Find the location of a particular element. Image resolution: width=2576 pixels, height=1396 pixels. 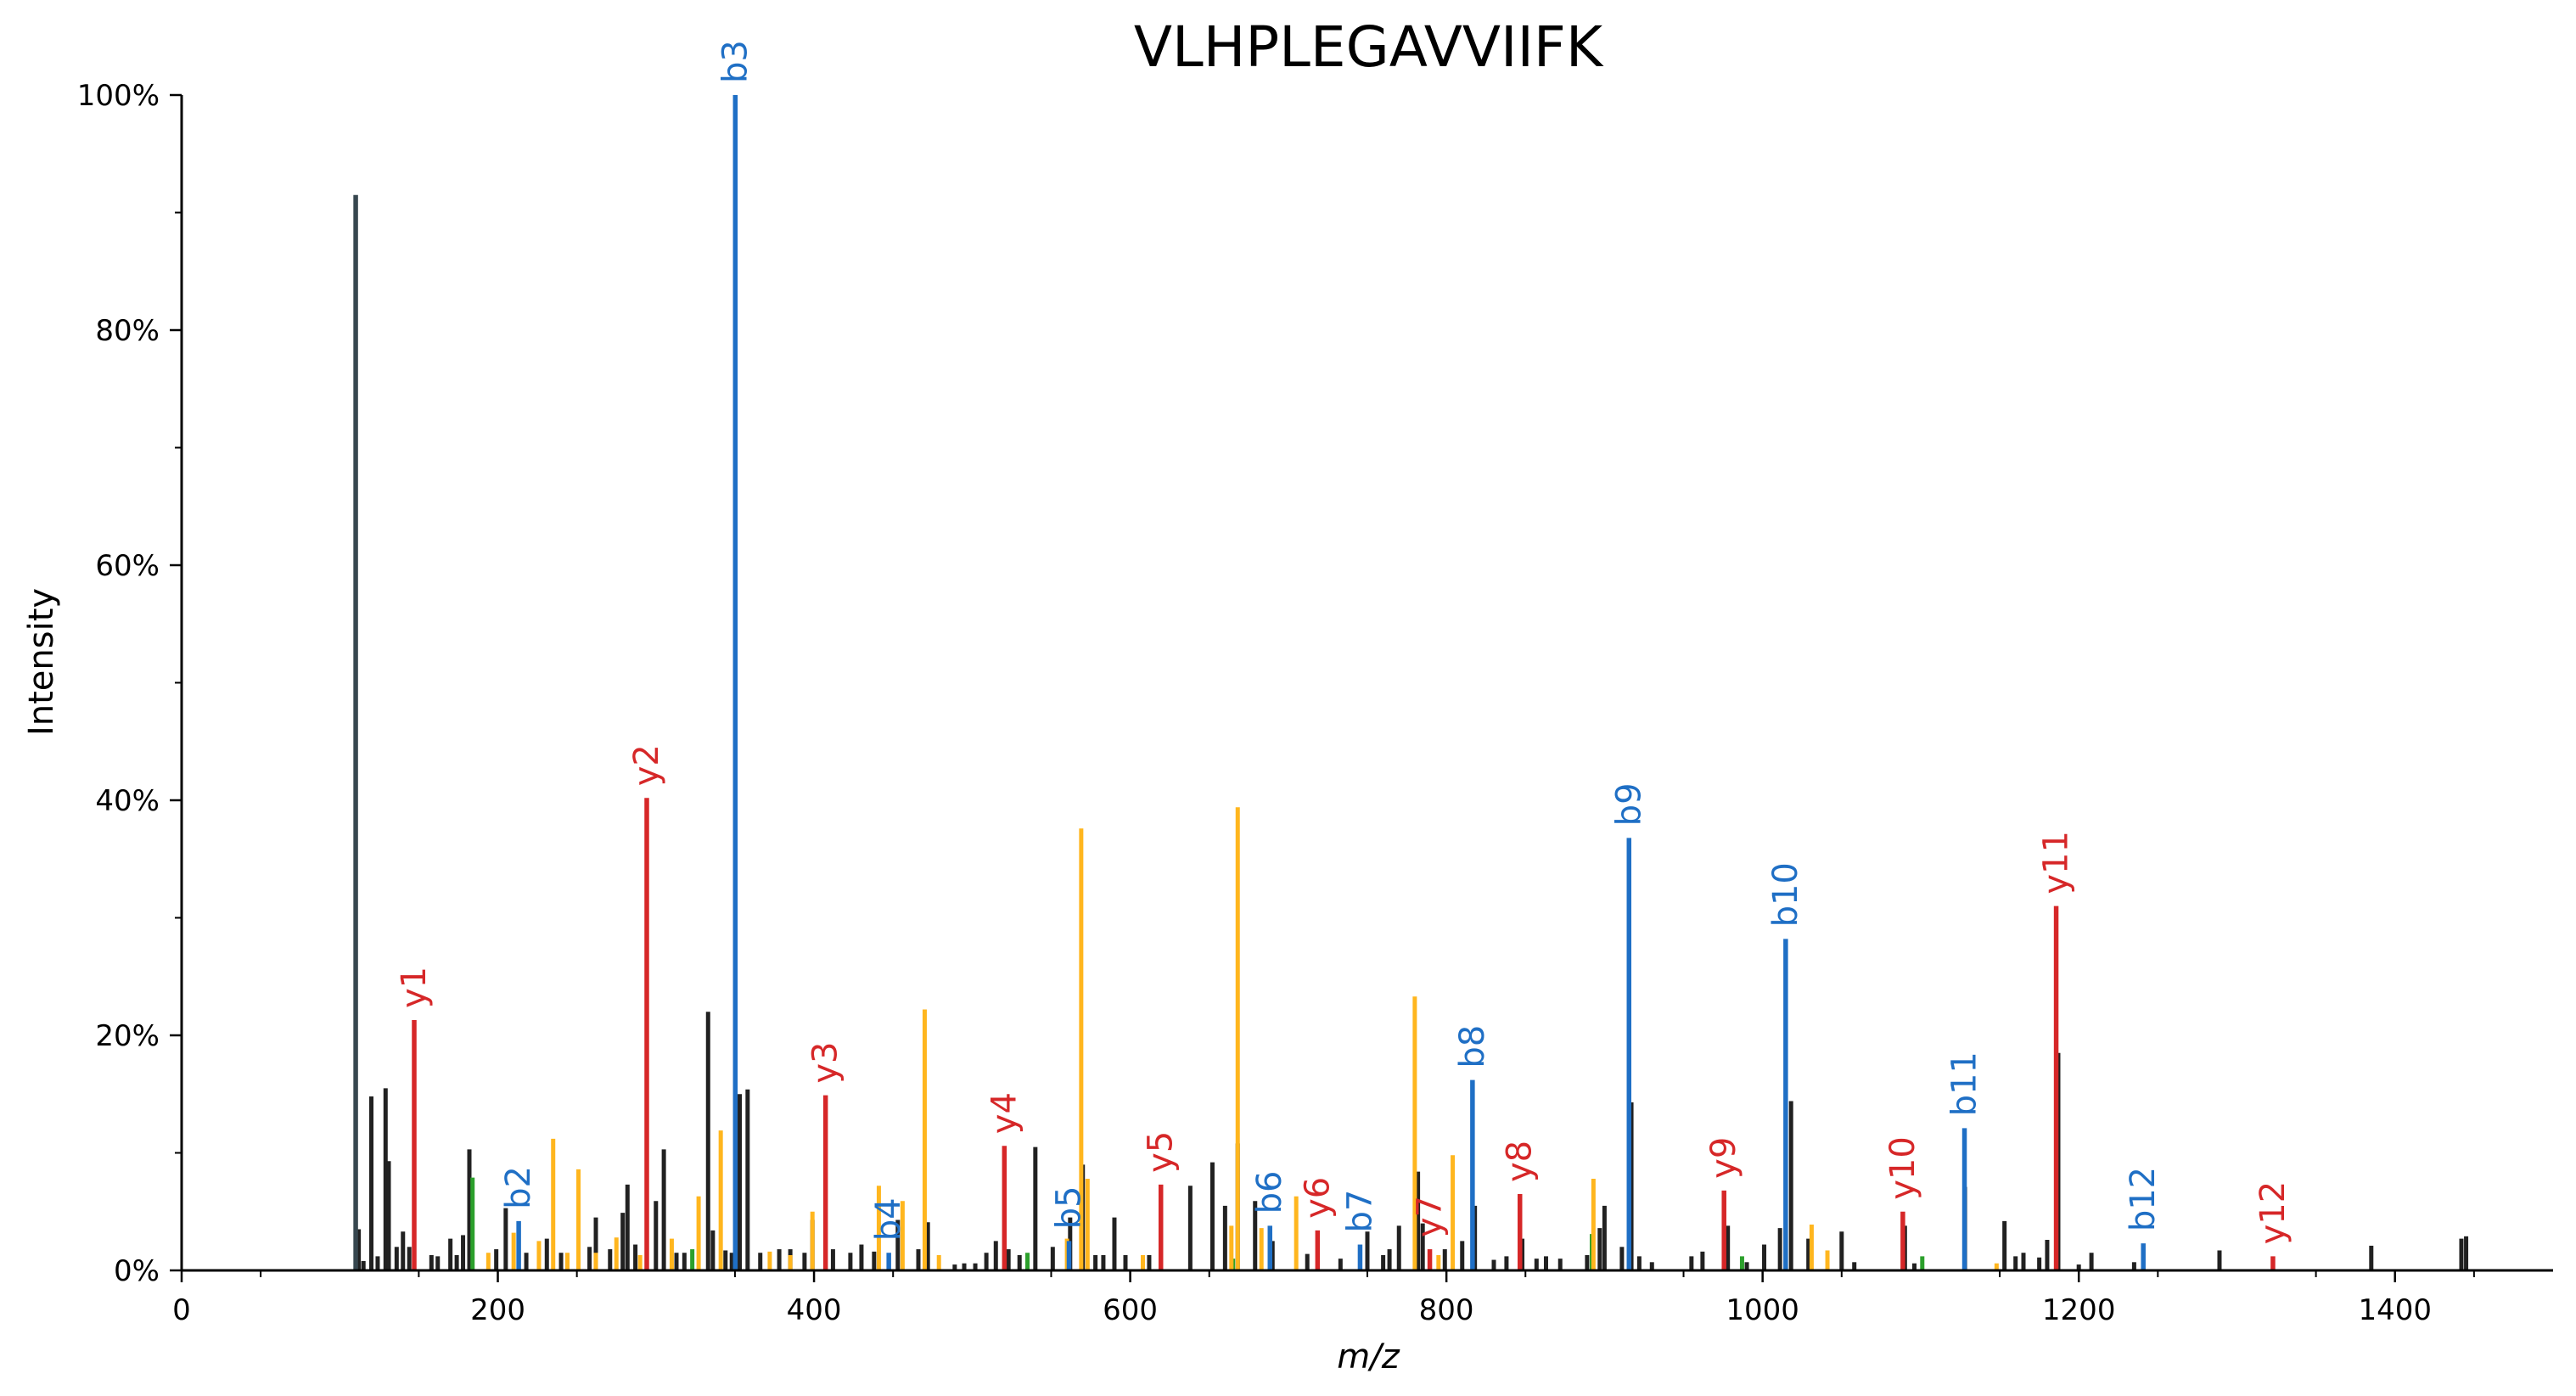

x-tick-label: 0 is located at coordinates (181, 1310).